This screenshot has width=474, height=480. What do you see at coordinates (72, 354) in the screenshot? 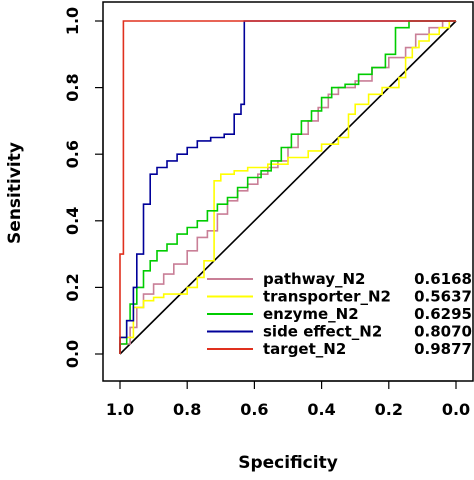
I see `y-tick-label: 0.0` at bounding box center [72, 354].